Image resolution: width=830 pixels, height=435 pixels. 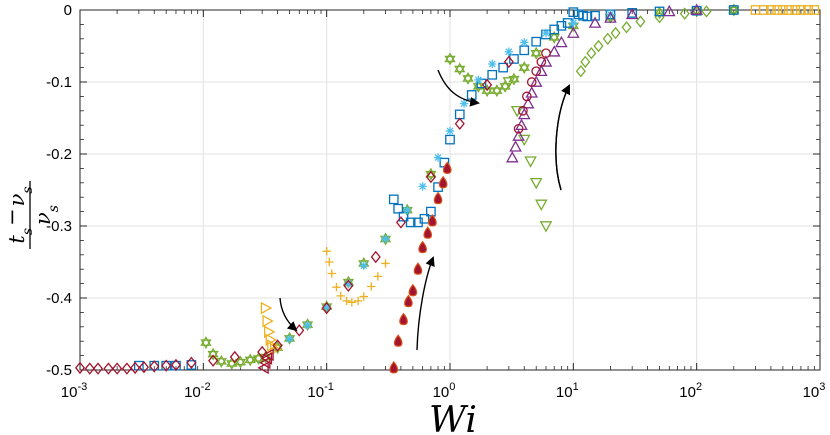 What do you see at coordinates (12, 217) in the screenshot?
I see `y-label-num-op: −` at bounding box center [12, 217].